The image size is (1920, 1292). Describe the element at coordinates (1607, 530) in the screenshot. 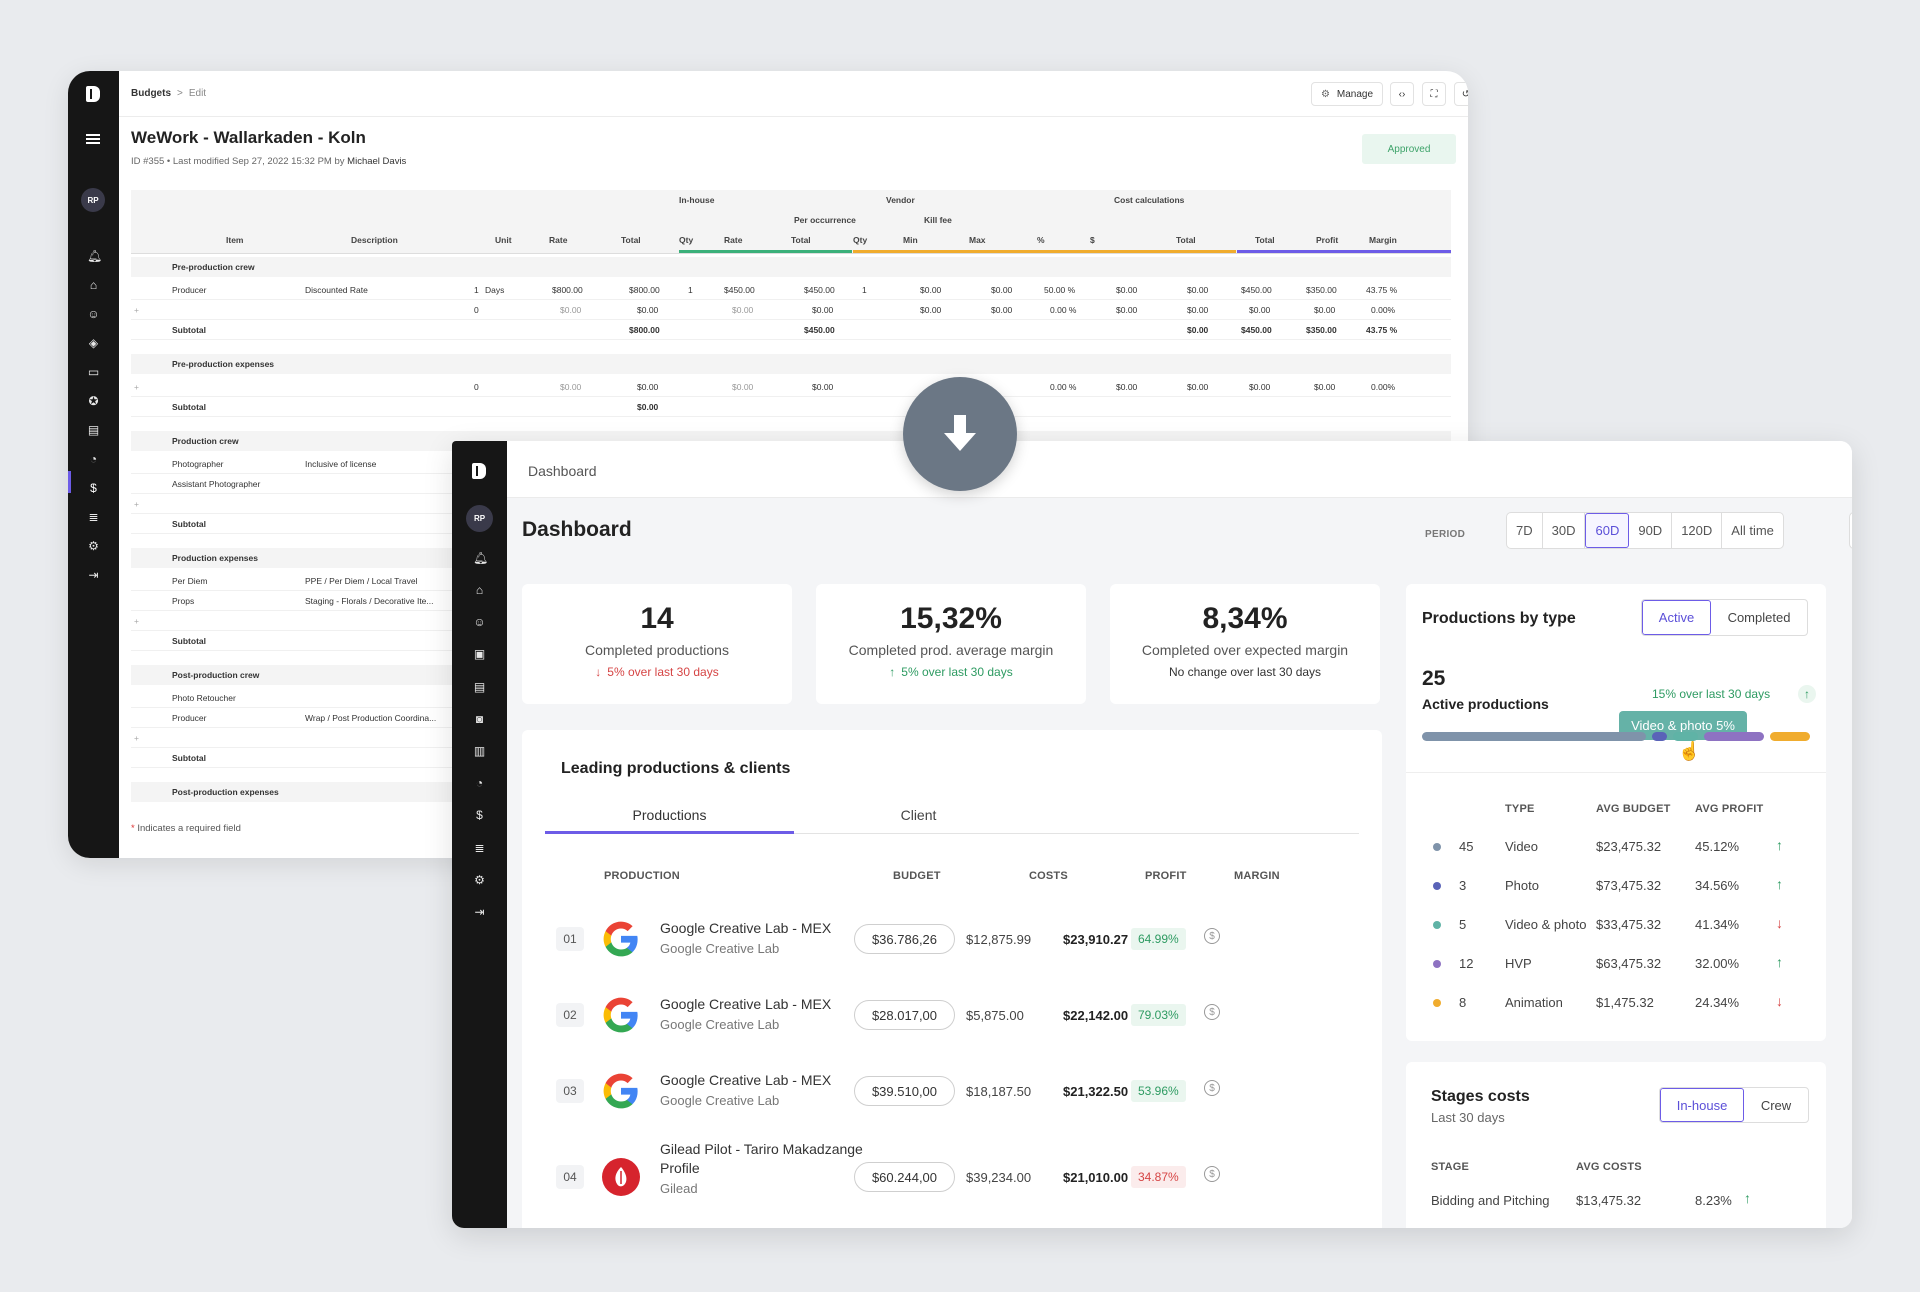

I see `period-60d: 60D` at that location.